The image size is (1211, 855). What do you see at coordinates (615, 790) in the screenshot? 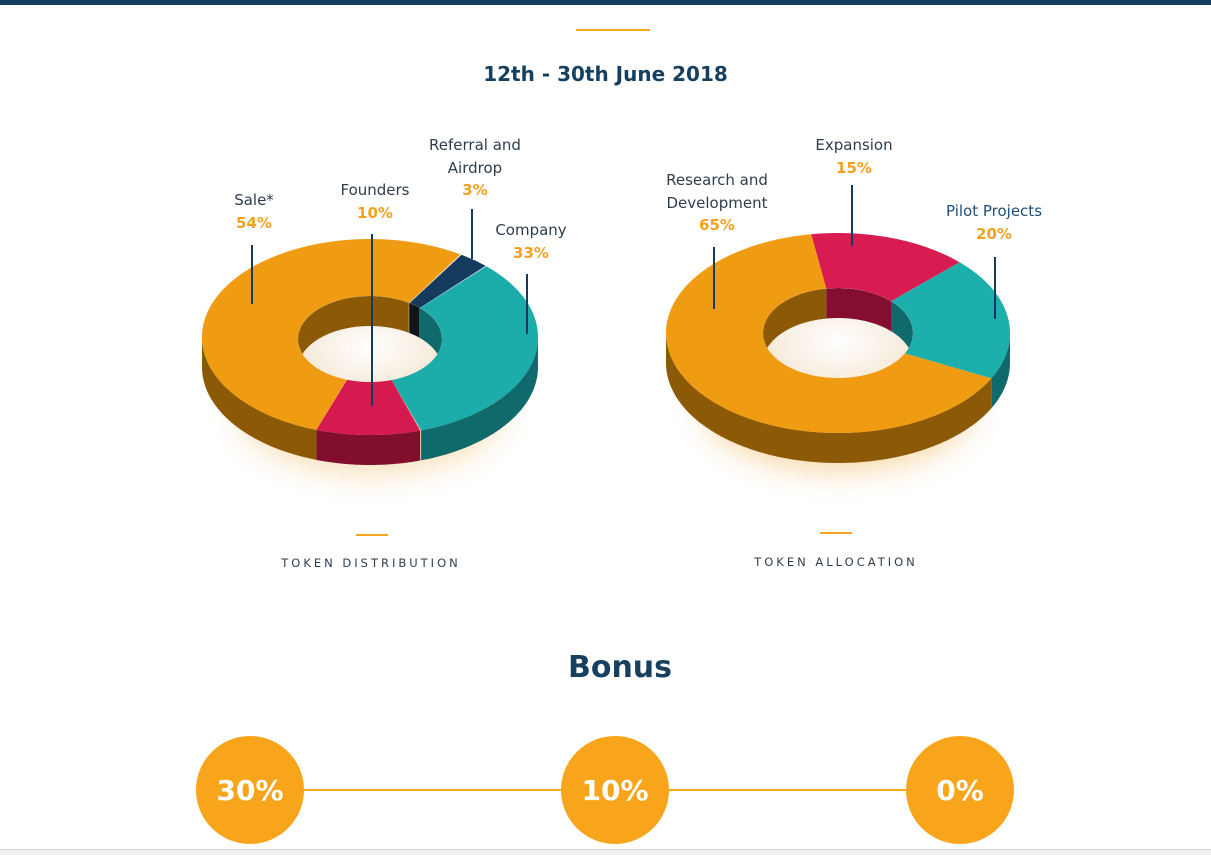
I see `bonus-tier-2: 10%` at bounding box center [615, 790].